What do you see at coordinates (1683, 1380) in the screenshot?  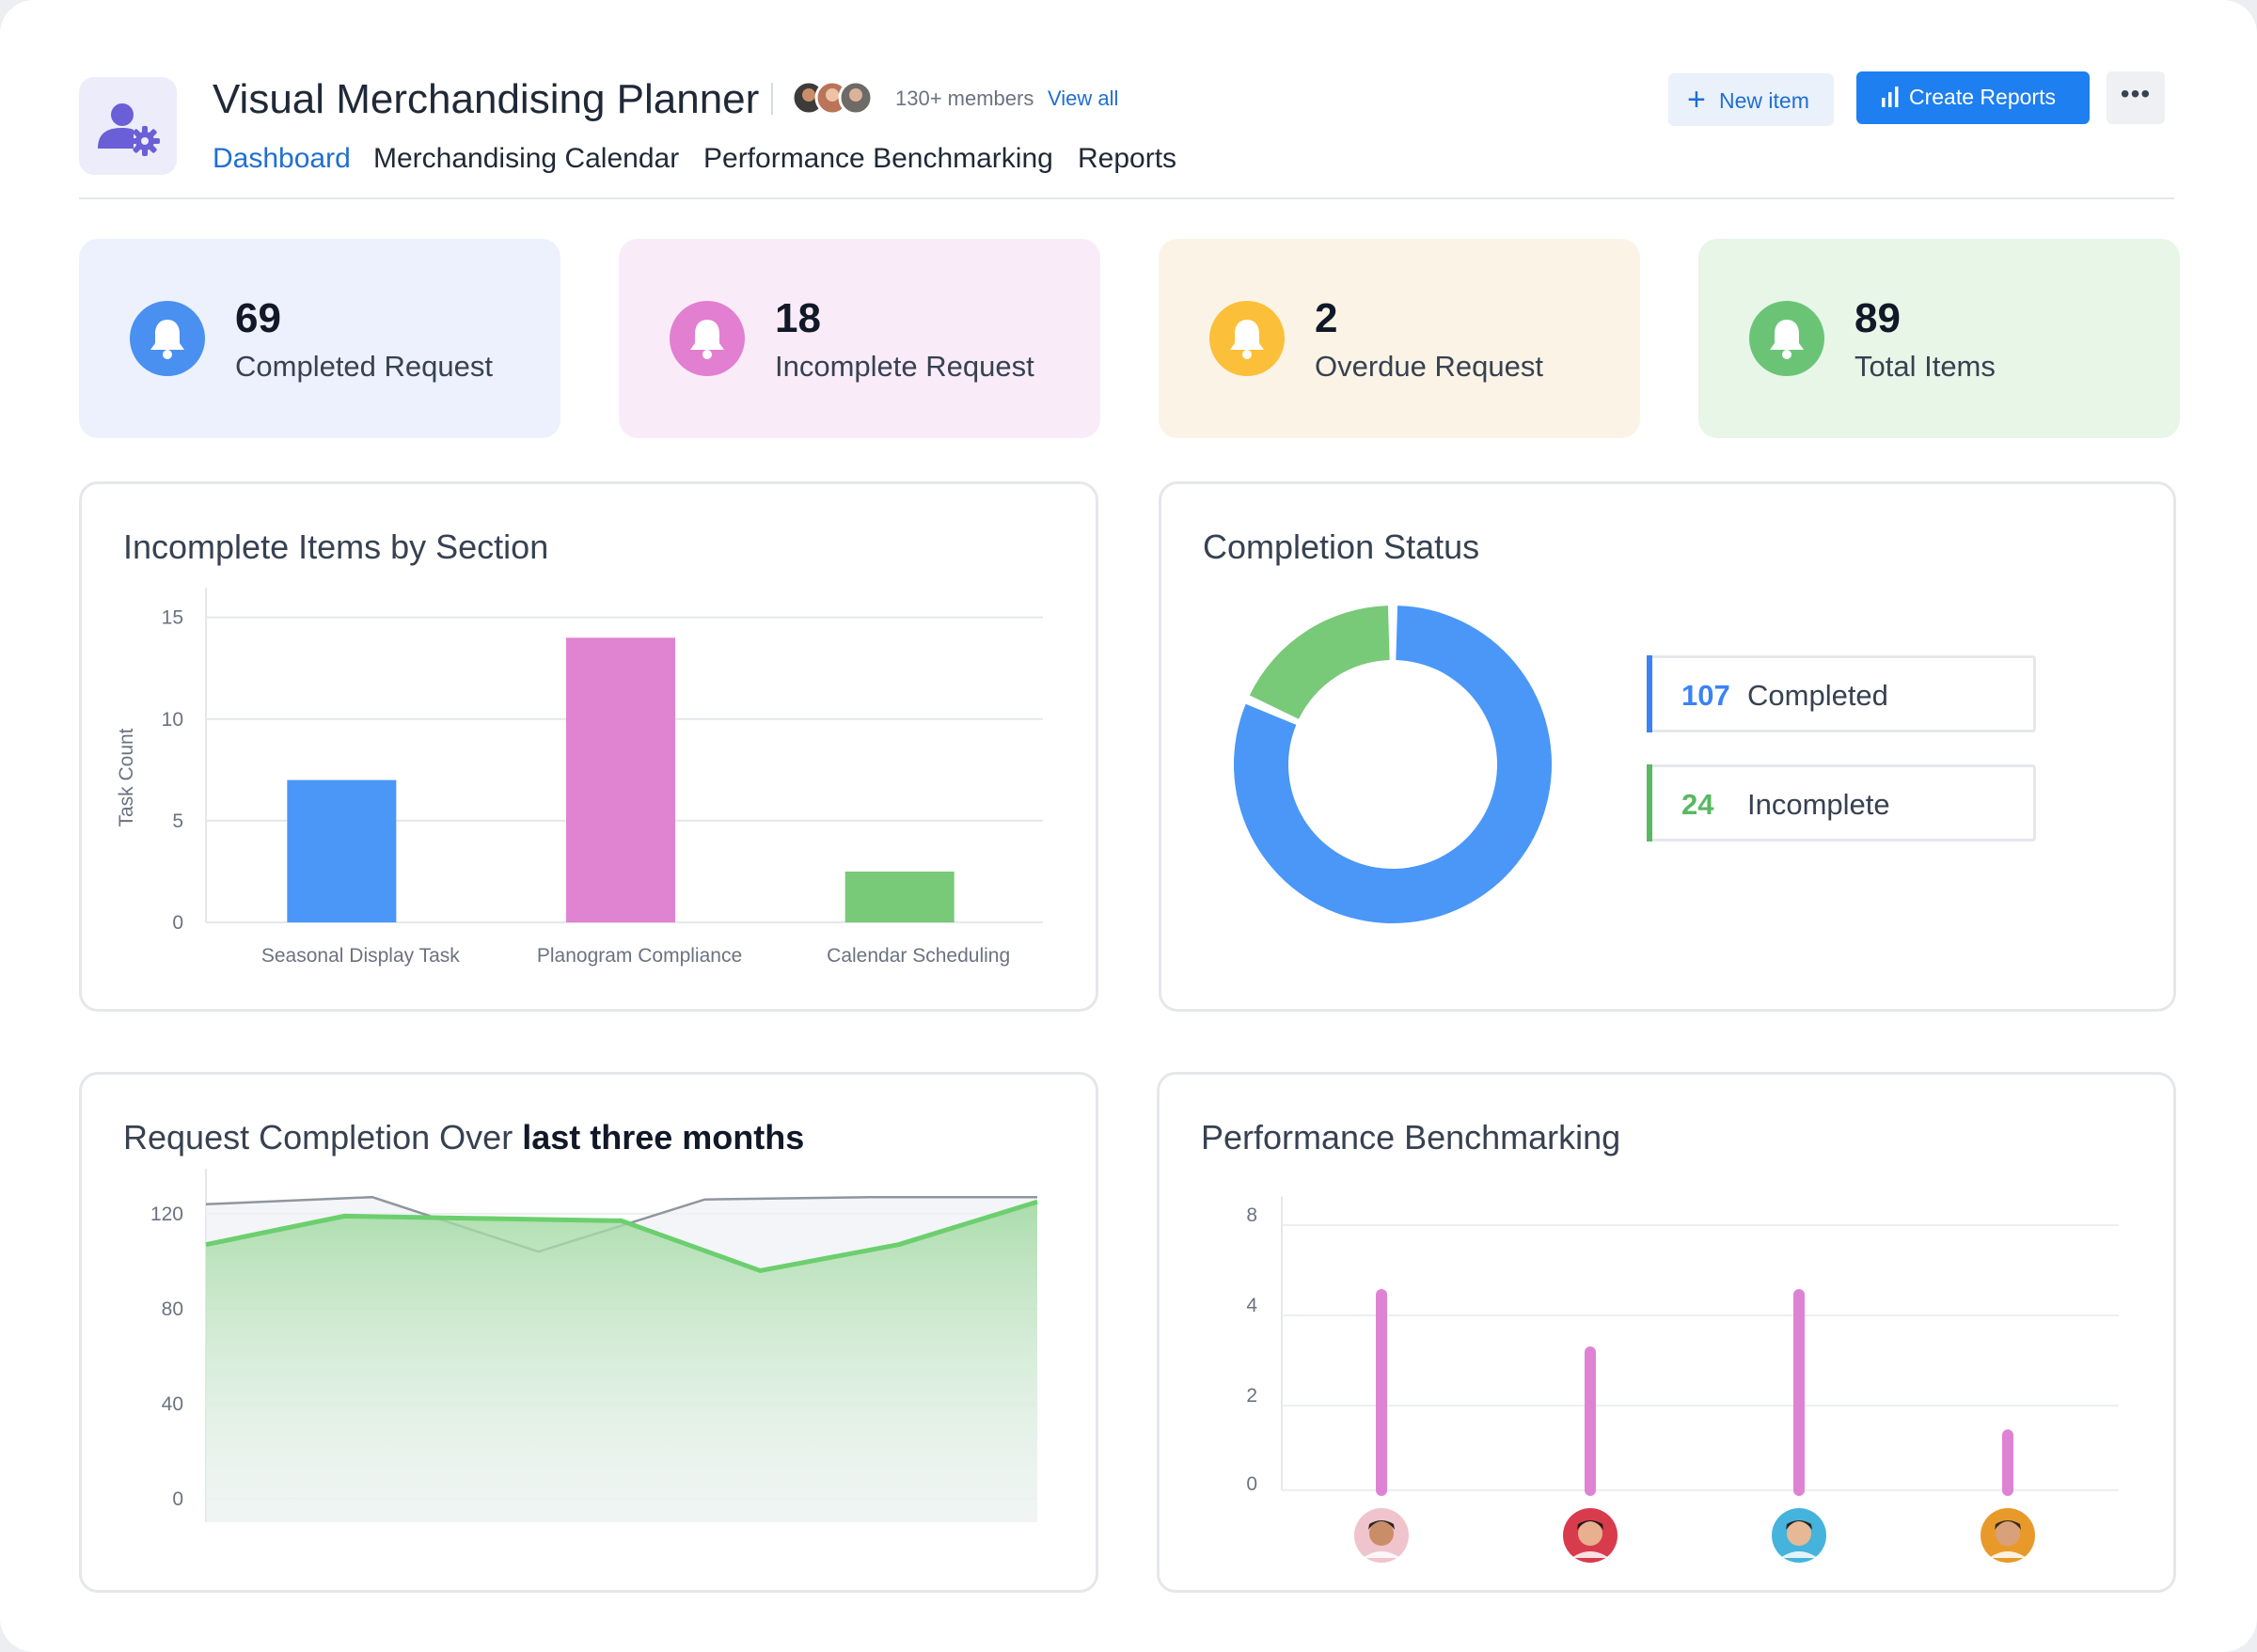 I see `performance-benchmarking-chart: 0 2 4 8` at bounding box center [1683, 1380].